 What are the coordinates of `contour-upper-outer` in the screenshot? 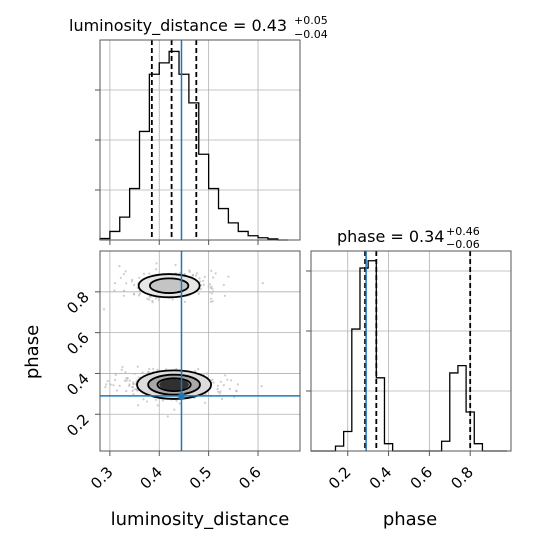 It's located at (169, 286).